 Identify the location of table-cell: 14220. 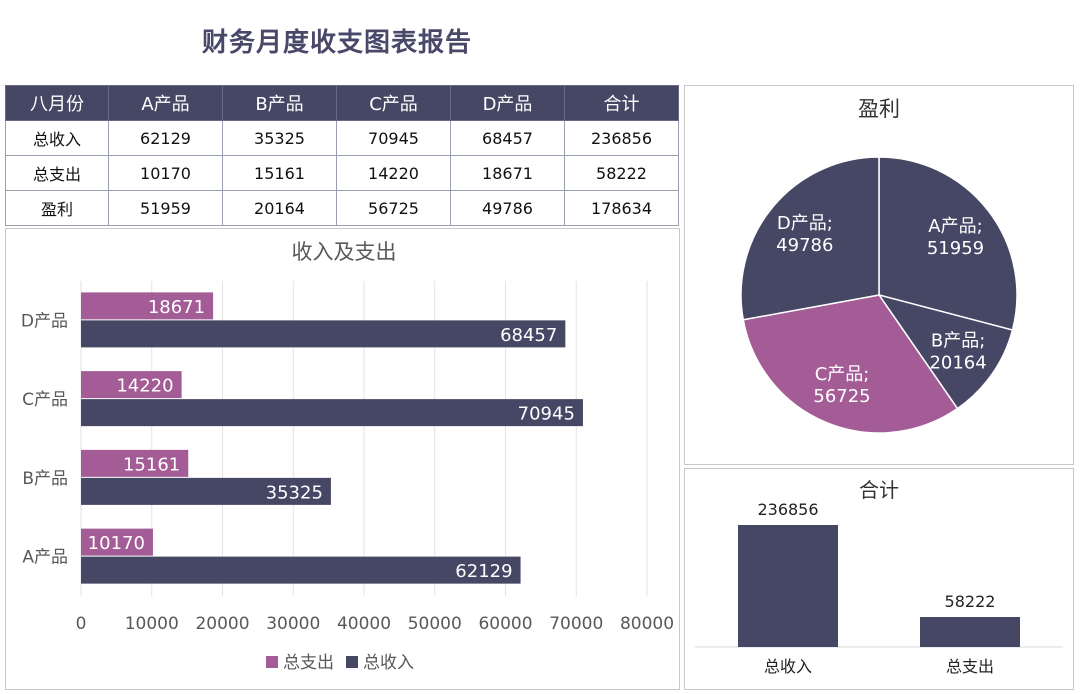
(393, 173).